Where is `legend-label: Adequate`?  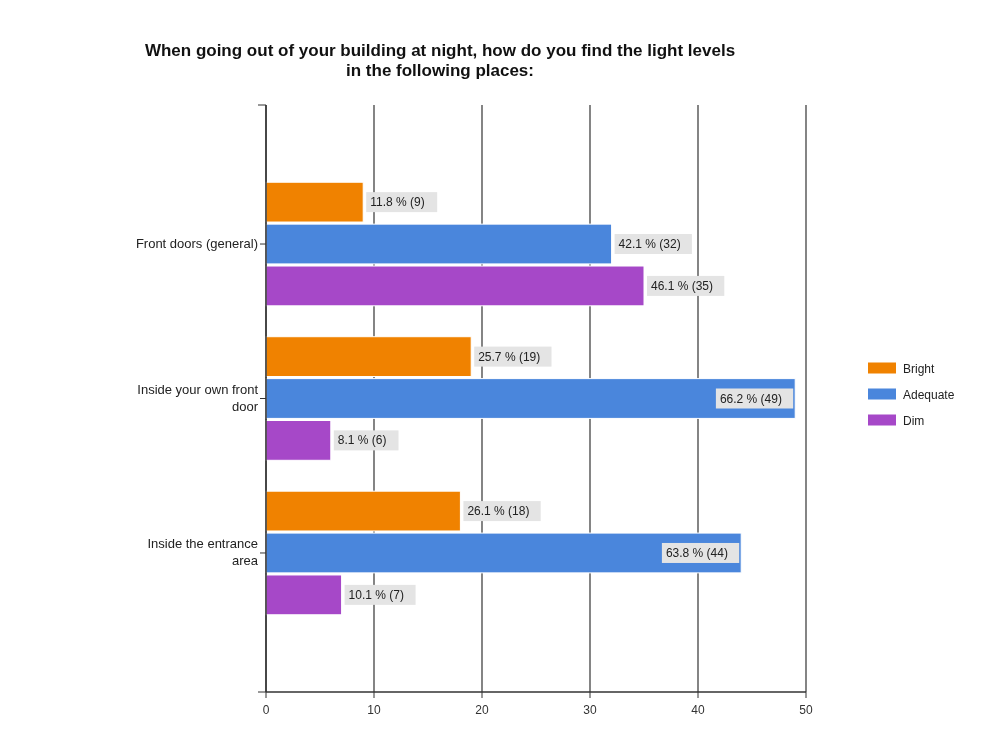
legend-label: Adequate is located at coordinates (929, 394).